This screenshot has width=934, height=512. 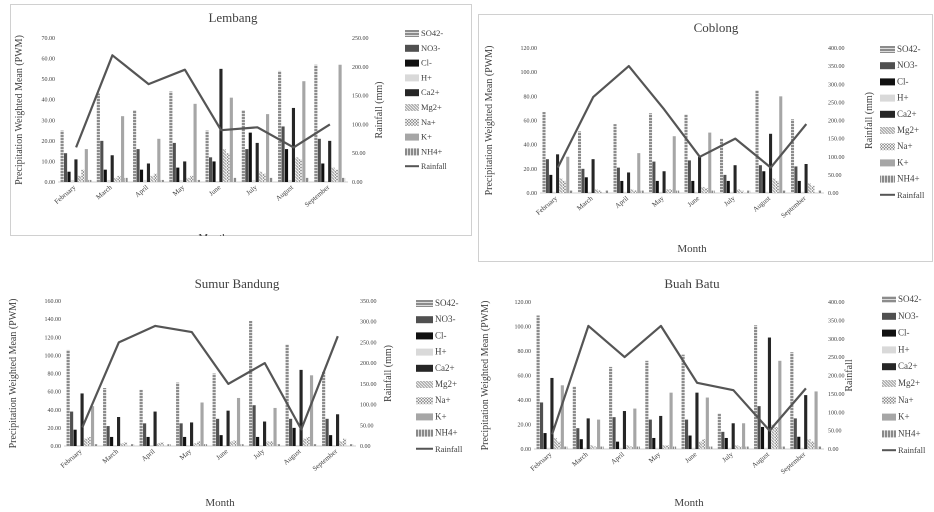 I want to click on bar-Cl-september, so click(x=799, y=442).